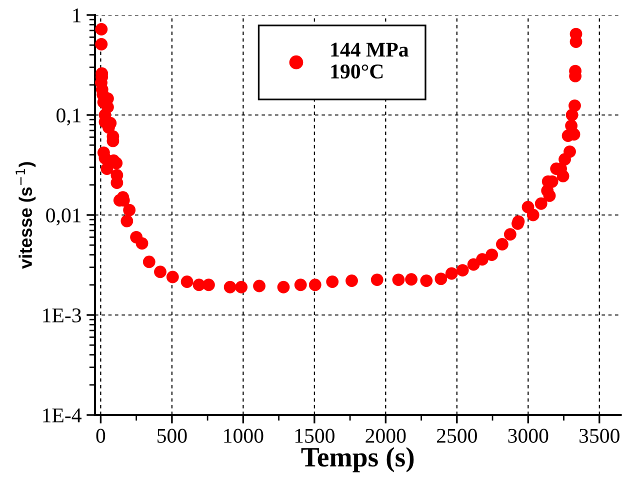 The width and height of the screenshot is (622, 482). What do you see at coordinates (456, 435) in the screenshot?
I see `x-tick-label: 2500` at bounding box center [456, 435].